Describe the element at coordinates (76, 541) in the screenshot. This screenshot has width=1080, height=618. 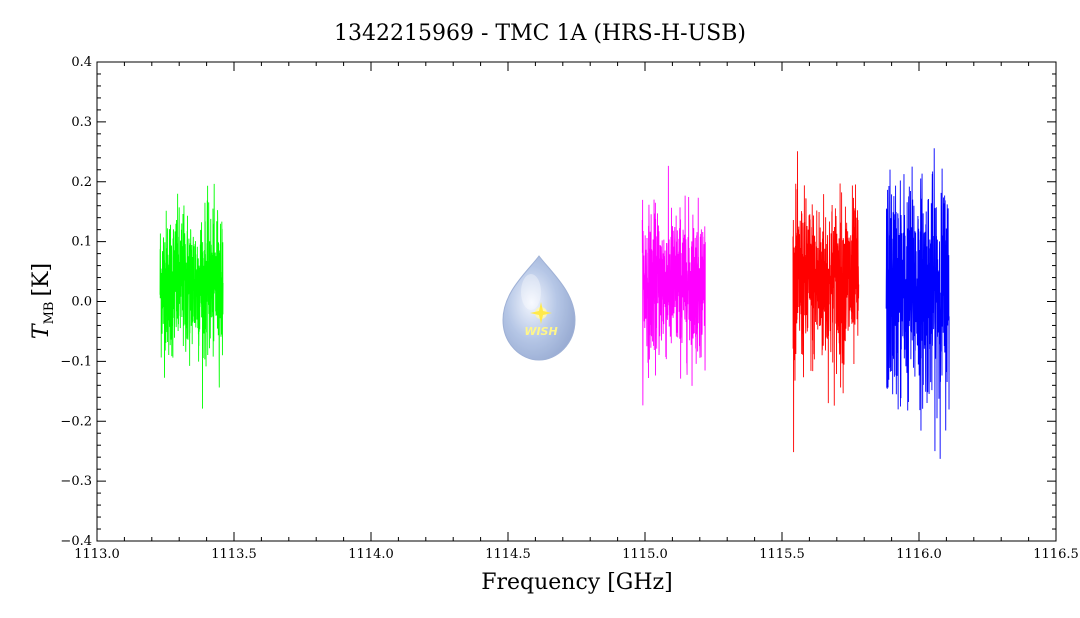
I see `y-tick-label: −0.4` at that location.